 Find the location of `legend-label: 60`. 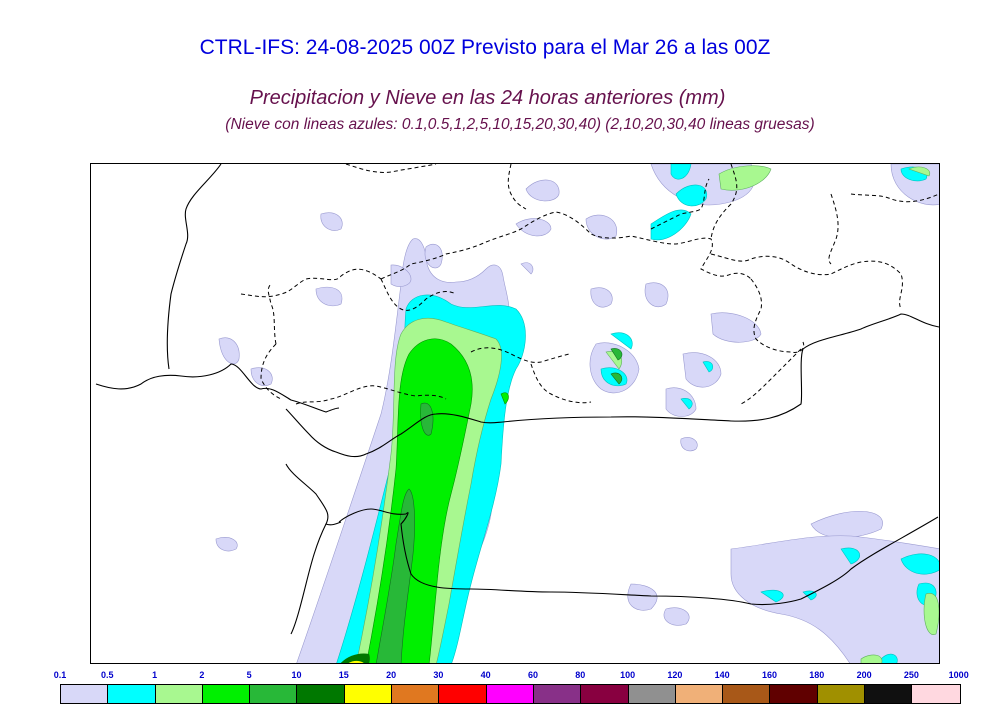

legend-label: 60 is located at coordinates (533, 675).